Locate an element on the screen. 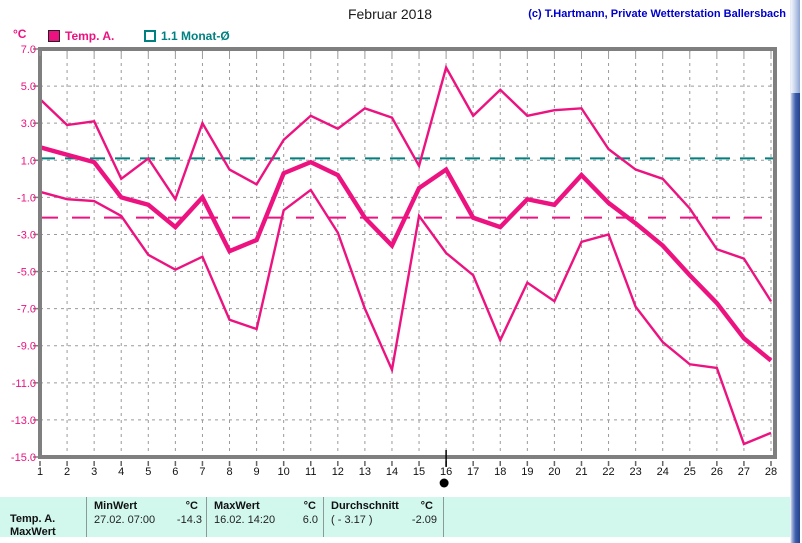 This screenshot has width=802, height=543. x-tick-label: 23 is located at coordinates (636, 472).